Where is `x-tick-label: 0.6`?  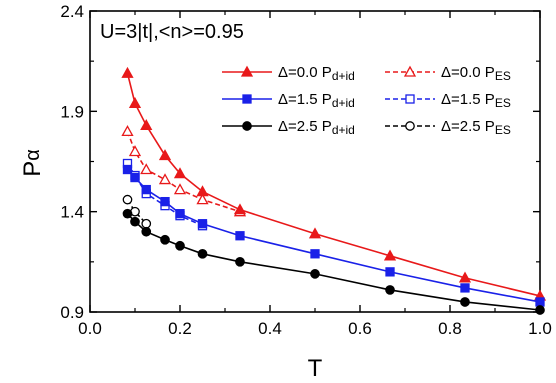 x-tick-label: 0.6 is located at coordinates (360, 328).